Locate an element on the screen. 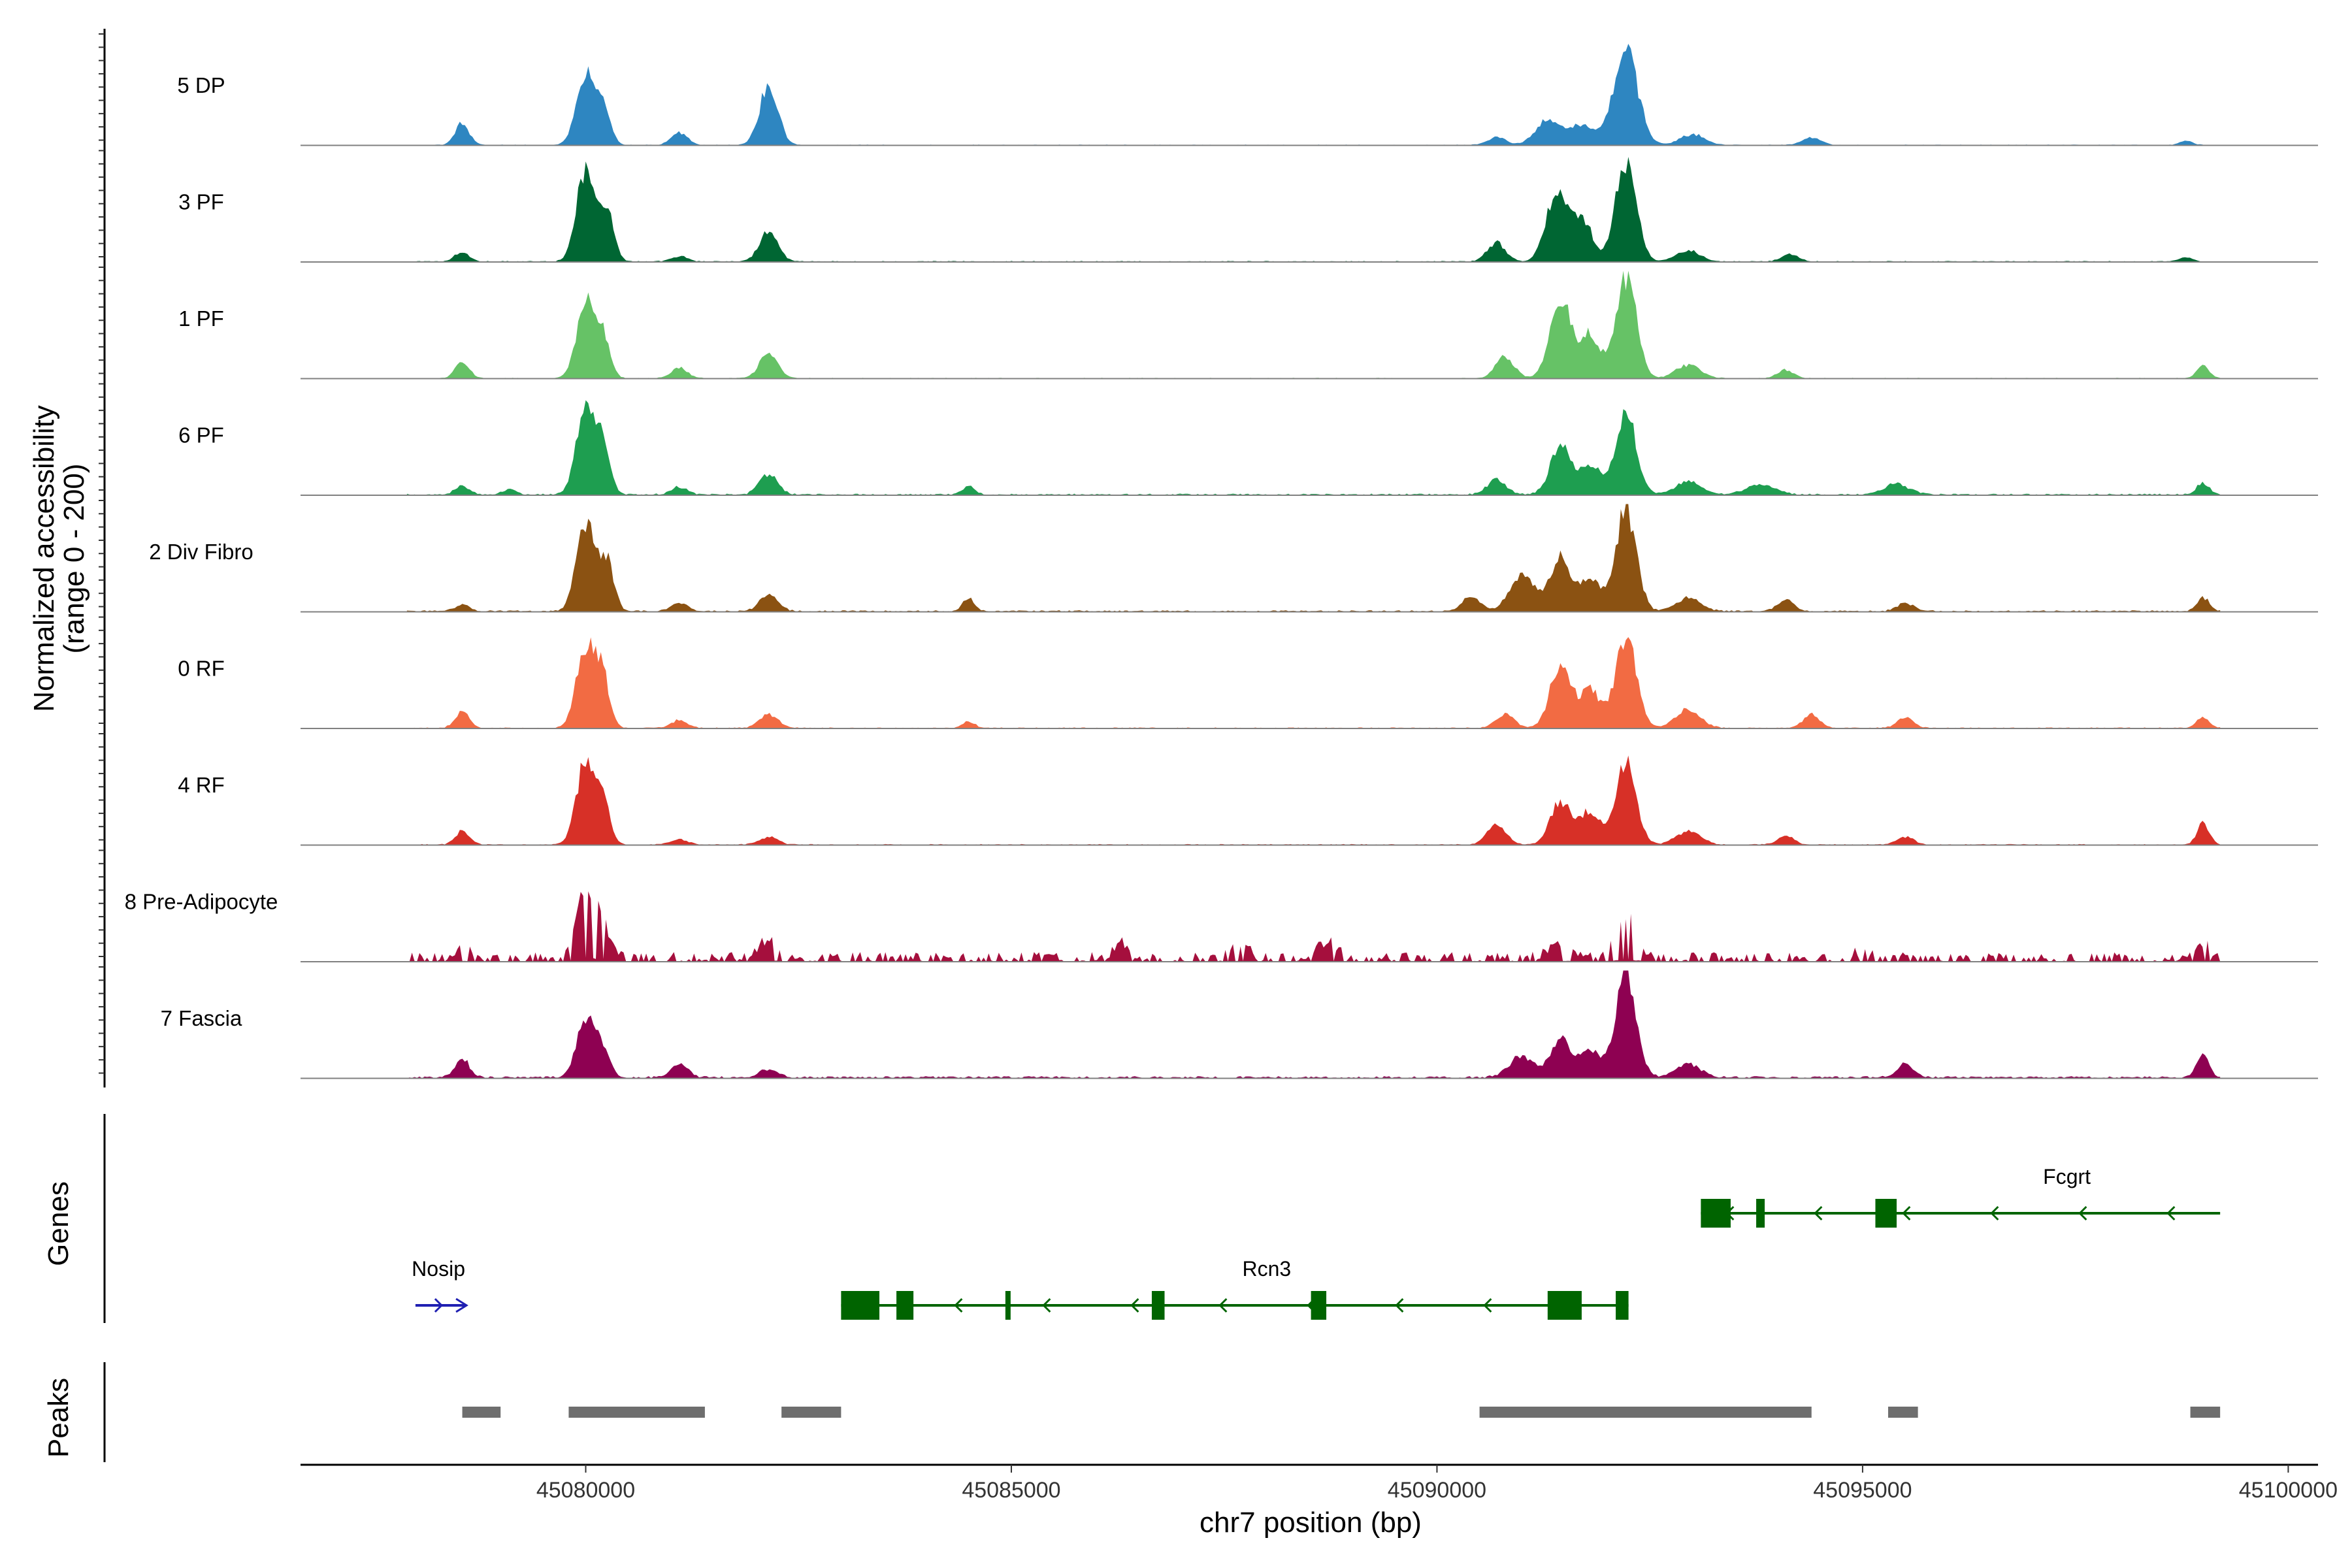  x-tick-label: 45095000 is located at coordinates (1862, 1490).